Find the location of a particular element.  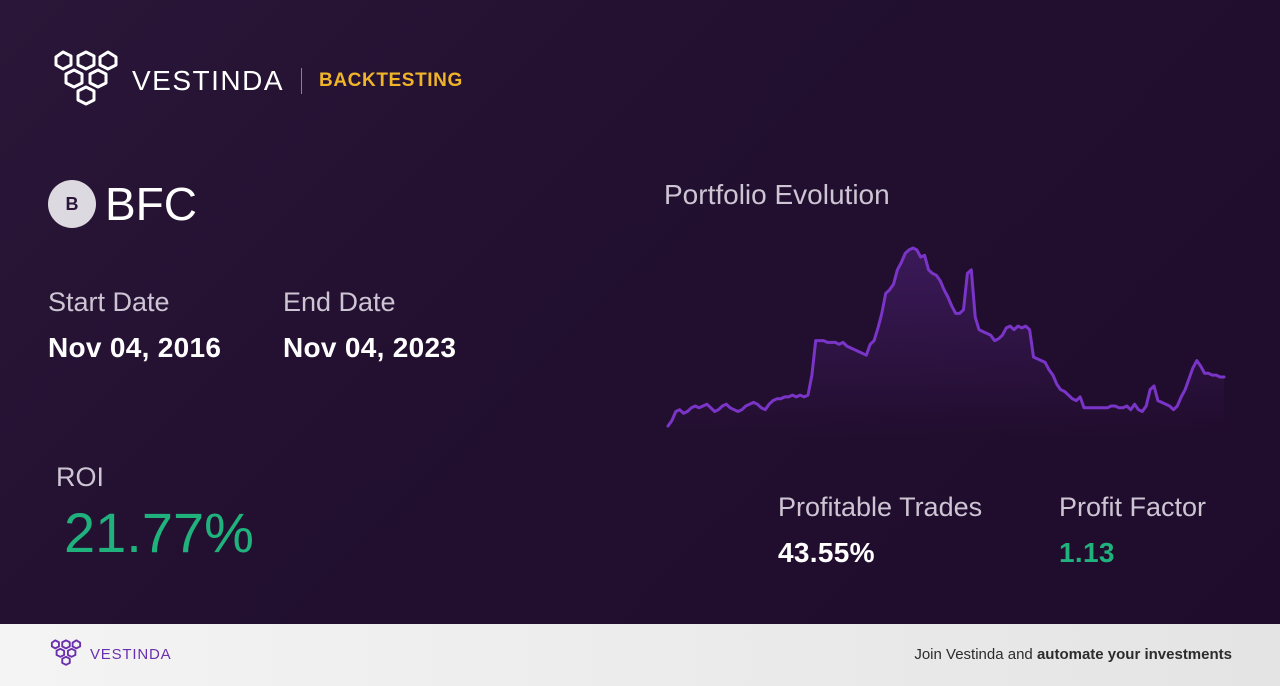

brand-name: VESTINDA is located at coordinates (208, 80).